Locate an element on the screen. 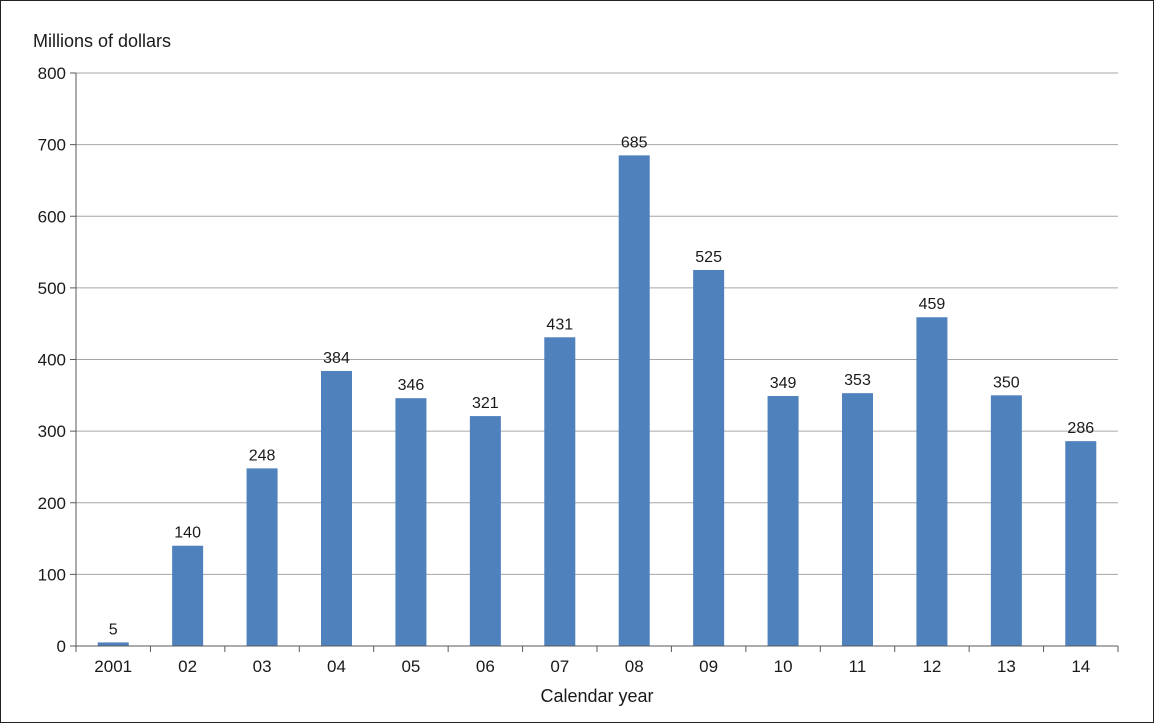 This screenshot has height=723, width=1154. x-tick-label: 02 is located at coordinates (187, 666).